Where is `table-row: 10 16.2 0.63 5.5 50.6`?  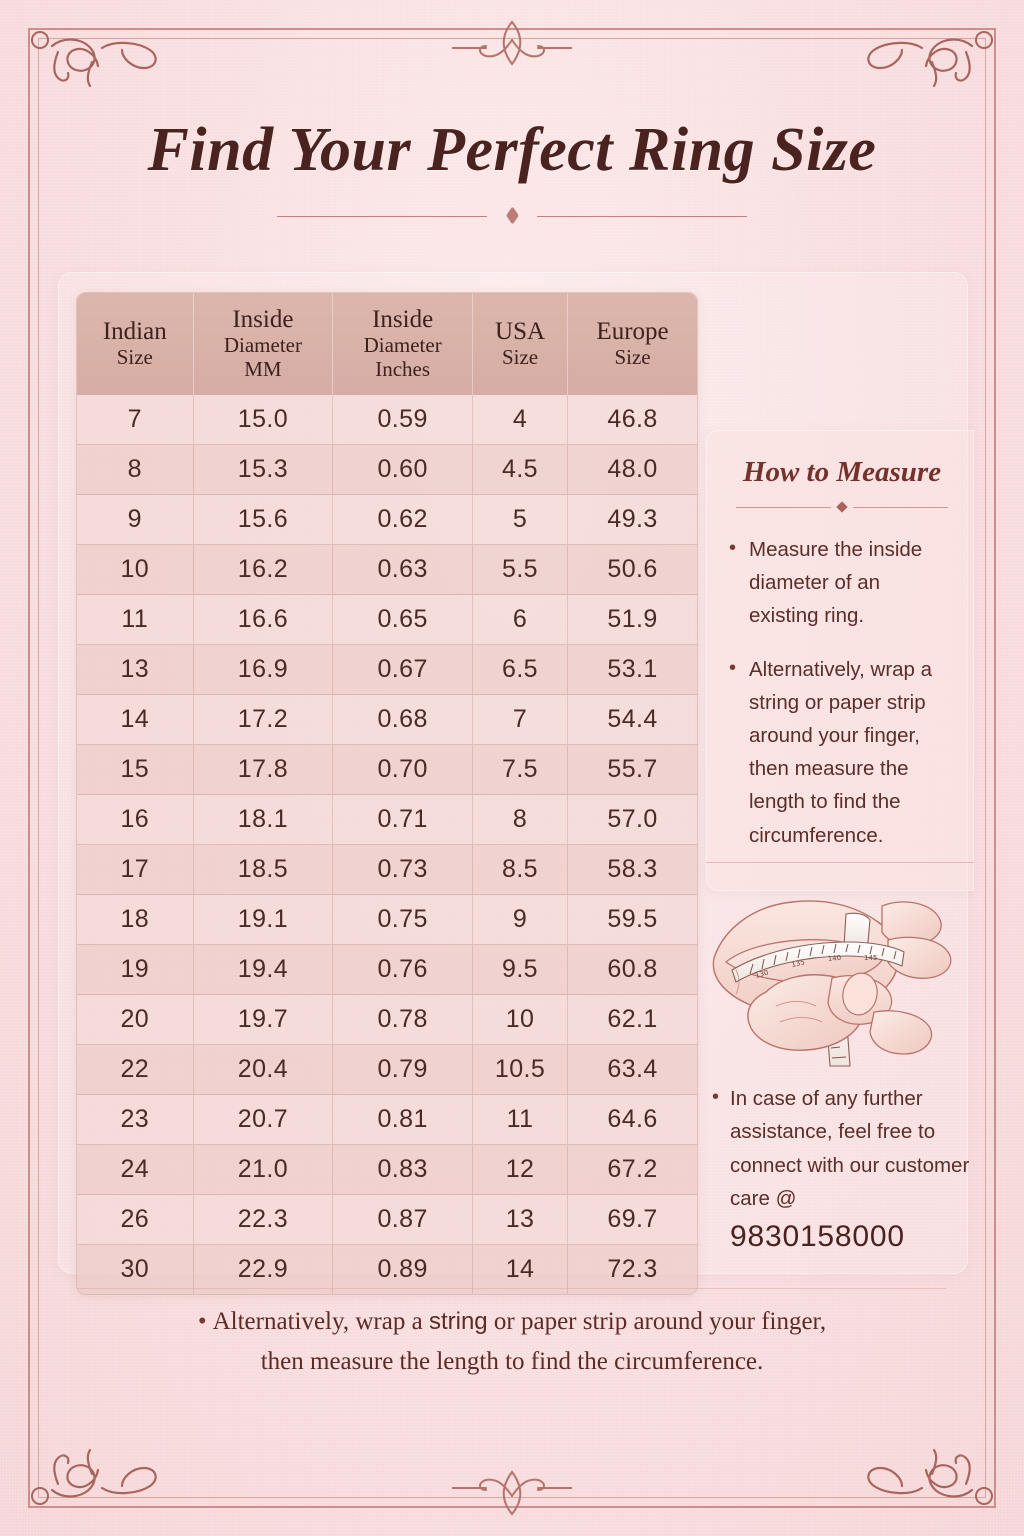
table-row: 10 16.2 0.63 5.5 50.6 is located at coordinates (387, 569).